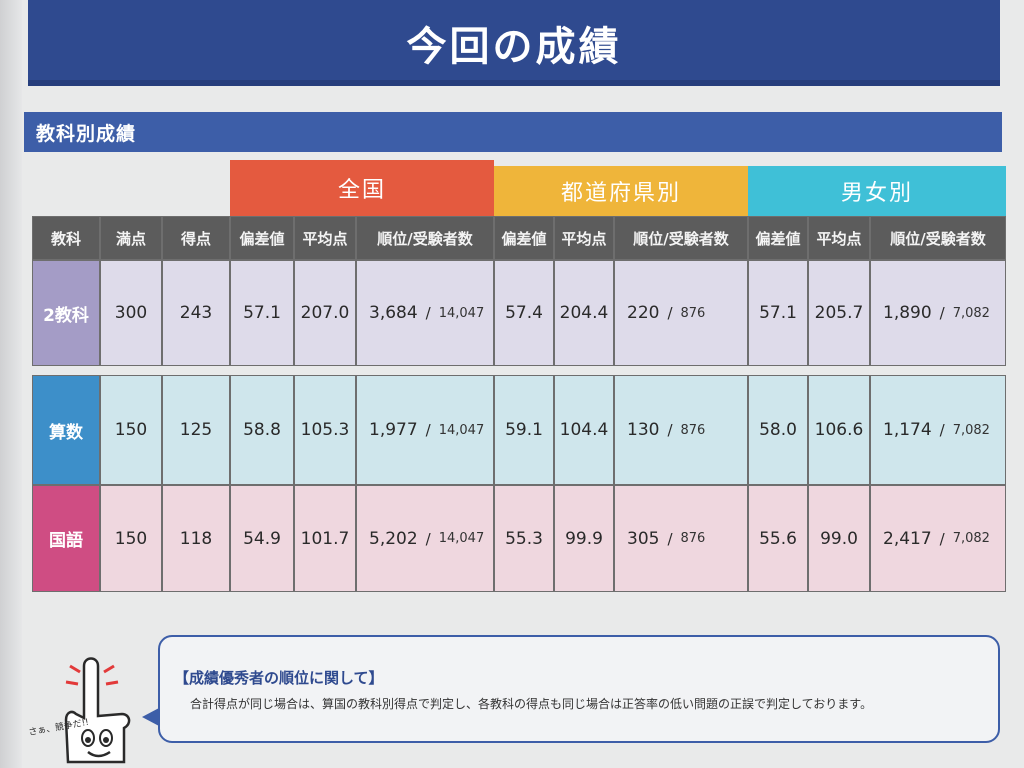 Image resolution: width=1024 pixels, height=768 pixels. What do you see at coordinates (150, 717) in the screenshot?
I see `note-pointer` at bounding box center [150, 717].